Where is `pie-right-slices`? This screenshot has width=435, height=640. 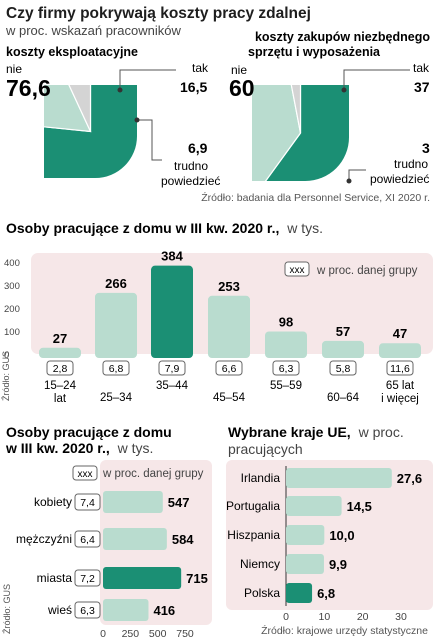 pie-right-slices is located at coordinates (300, 133).